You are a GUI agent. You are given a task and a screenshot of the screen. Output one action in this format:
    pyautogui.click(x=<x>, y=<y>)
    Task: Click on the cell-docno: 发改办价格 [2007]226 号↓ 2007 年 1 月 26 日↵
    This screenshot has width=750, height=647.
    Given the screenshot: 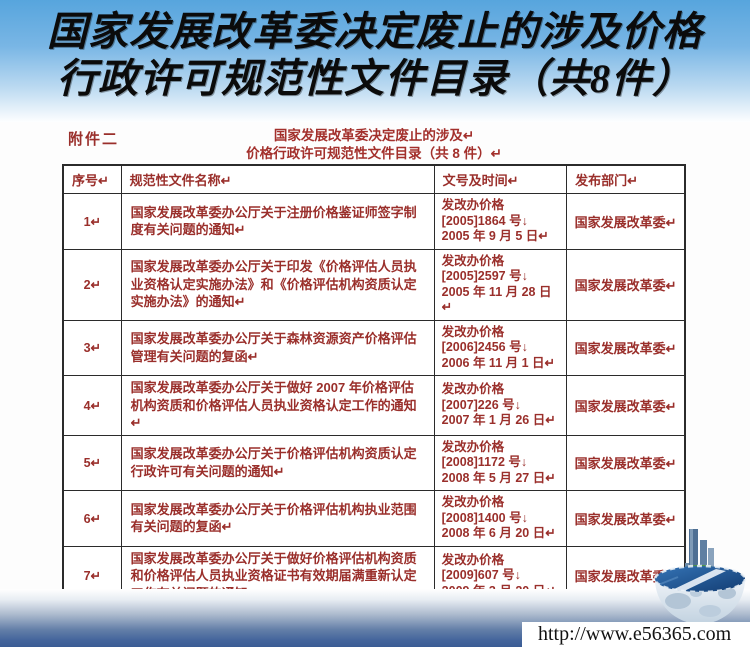 What is the action you would take?
    pyautogui.click(x=500, y=405)
    